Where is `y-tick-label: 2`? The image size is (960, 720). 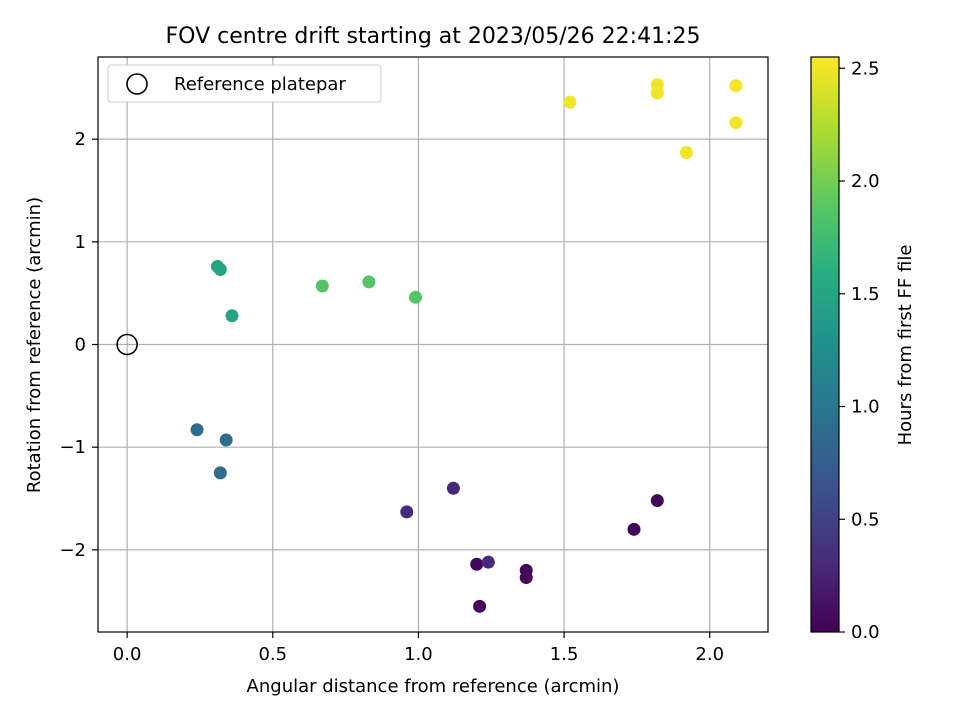 y-tick-label: 2 is located at coordinates (80, 139).